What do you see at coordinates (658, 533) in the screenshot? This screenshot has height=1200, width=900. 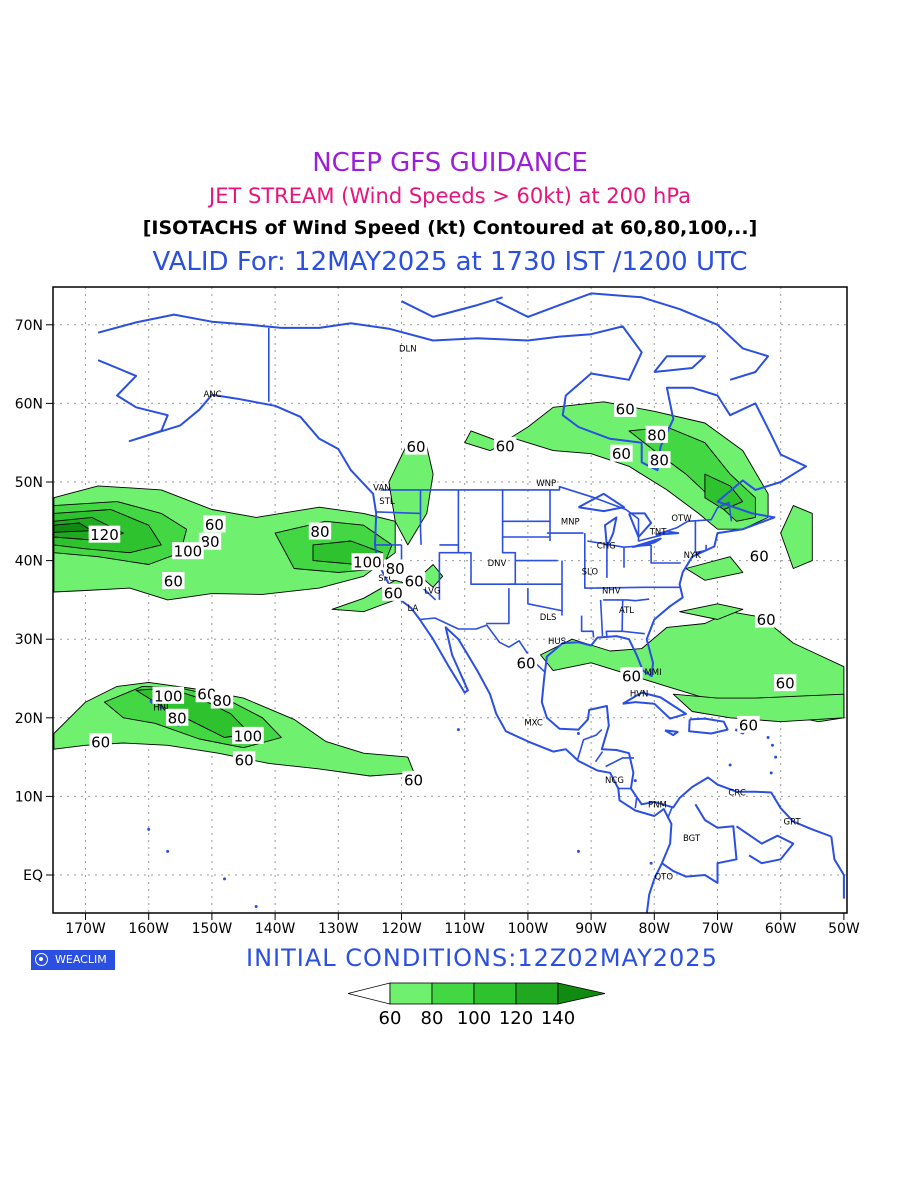 I see `city-label: TNT` at bounding box center [658, 533].